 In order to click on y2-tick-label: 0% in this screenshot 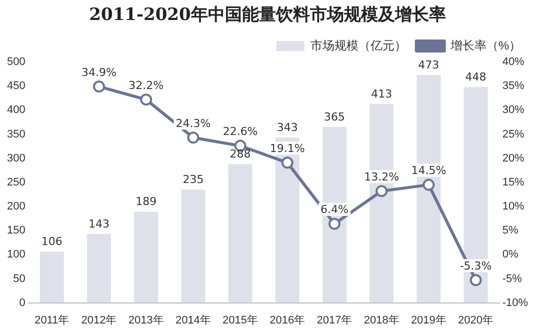, I will do `click(510, 254)`.